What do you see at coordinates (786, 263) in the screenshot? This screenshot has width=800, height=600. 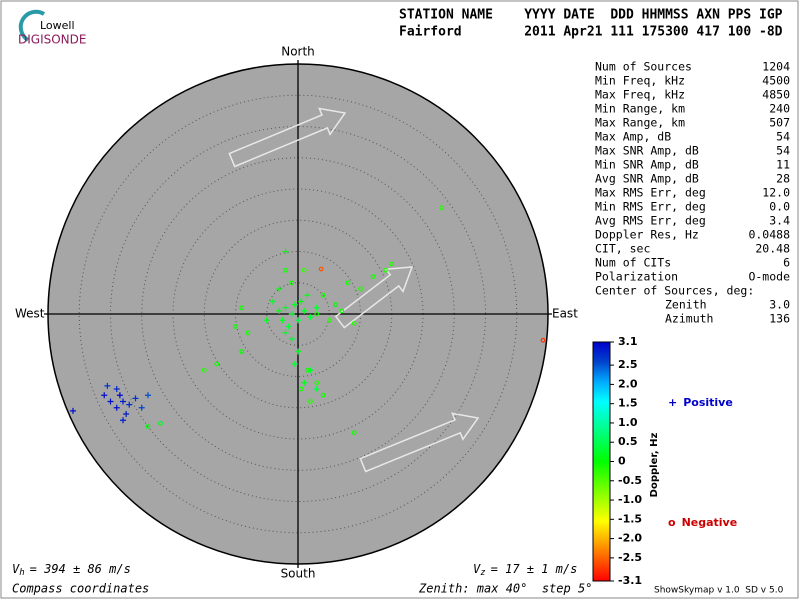 I see `stat-value: 6` at bounding box center [786, 263].